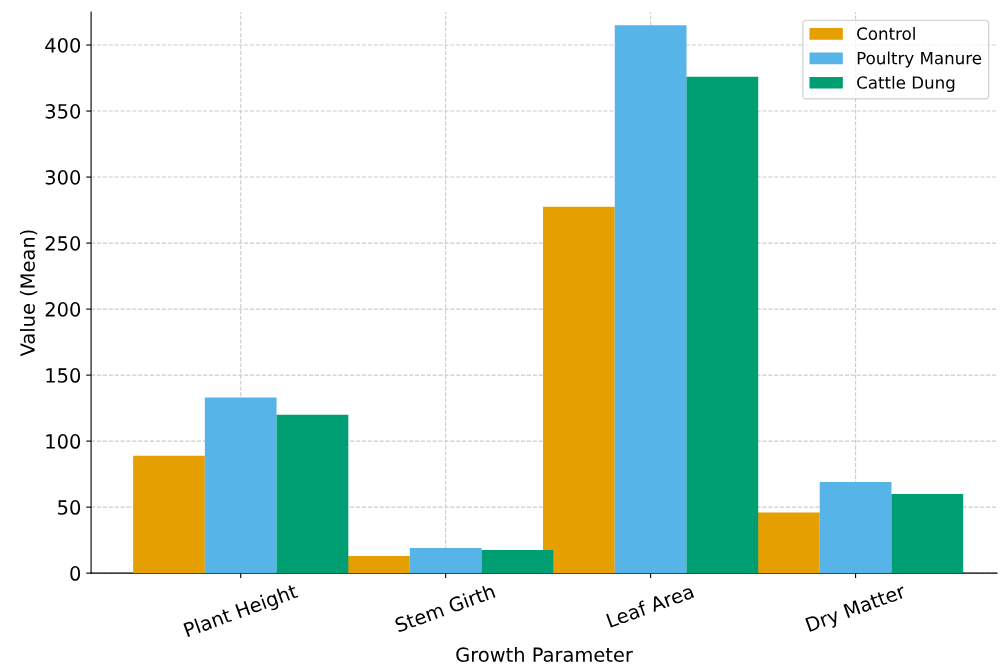 The image size is (1001, 668). Describe the element at coordinates (63, 309) in the screenshot. I see `y-tick-label: 200` at that location.